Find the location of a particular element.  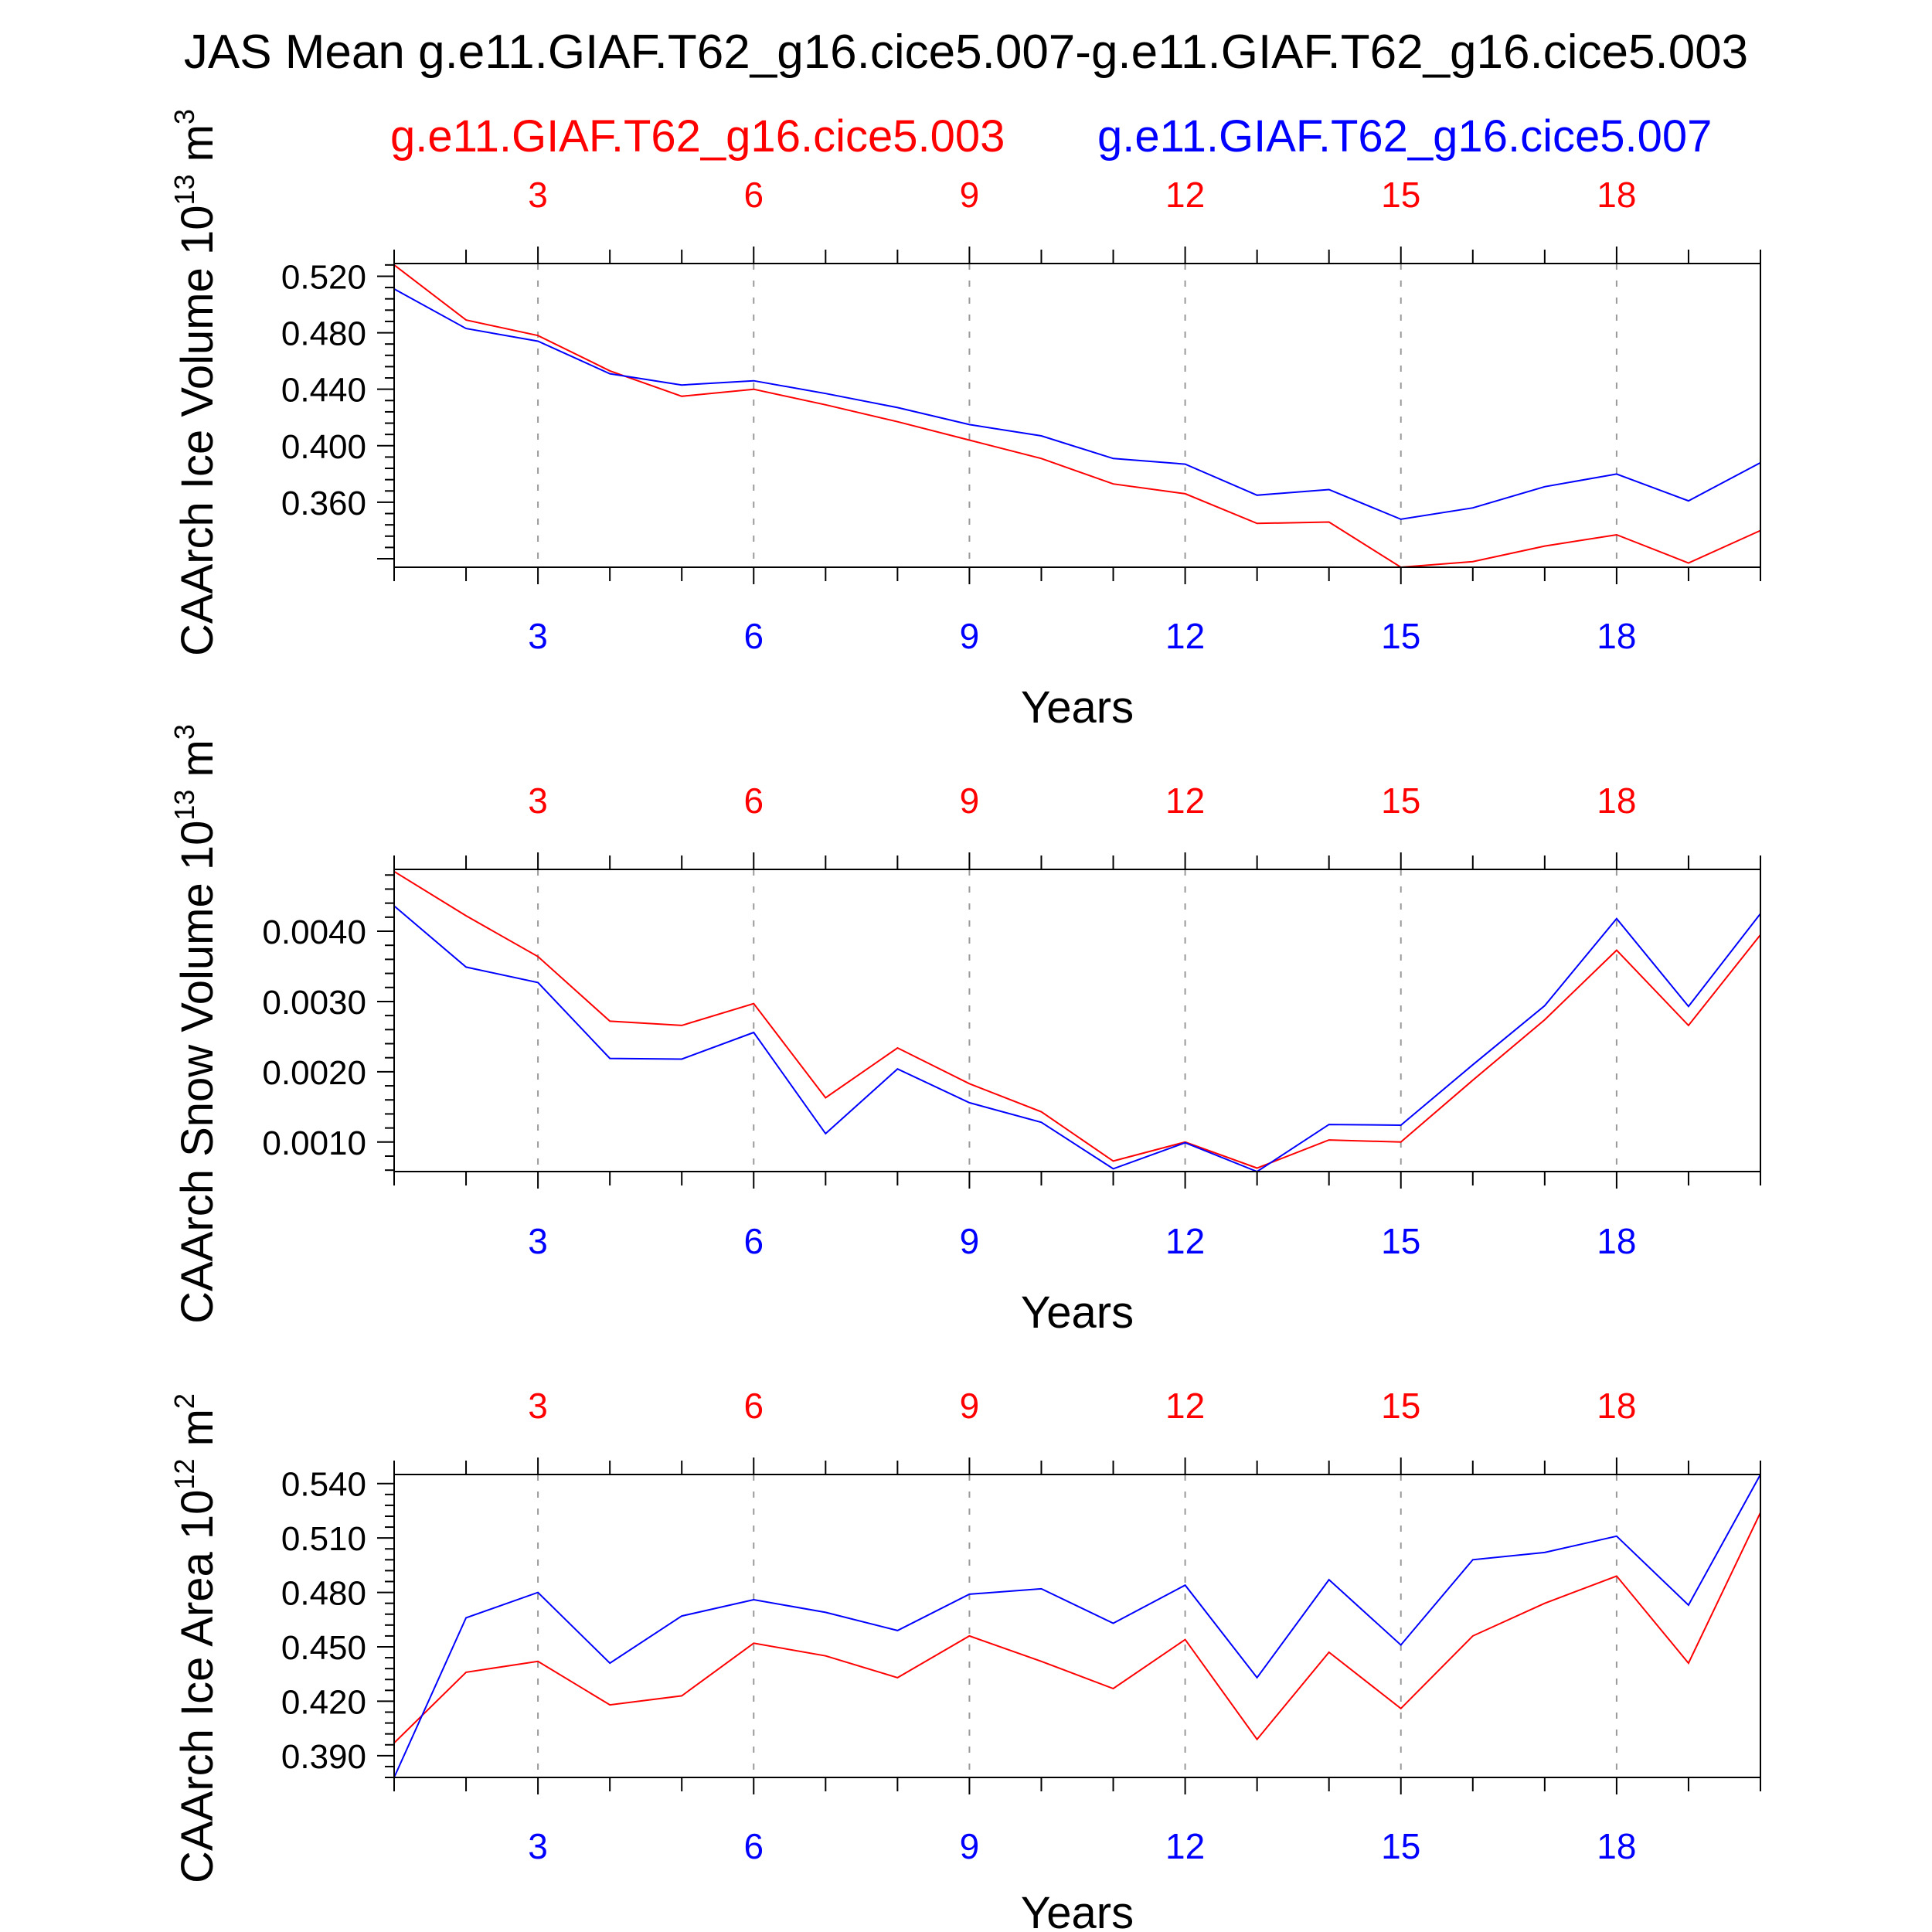

legend-entry-007: g.e11.GIAF.T62_g16.cice5.007 is located at coordinates (1404, 136).